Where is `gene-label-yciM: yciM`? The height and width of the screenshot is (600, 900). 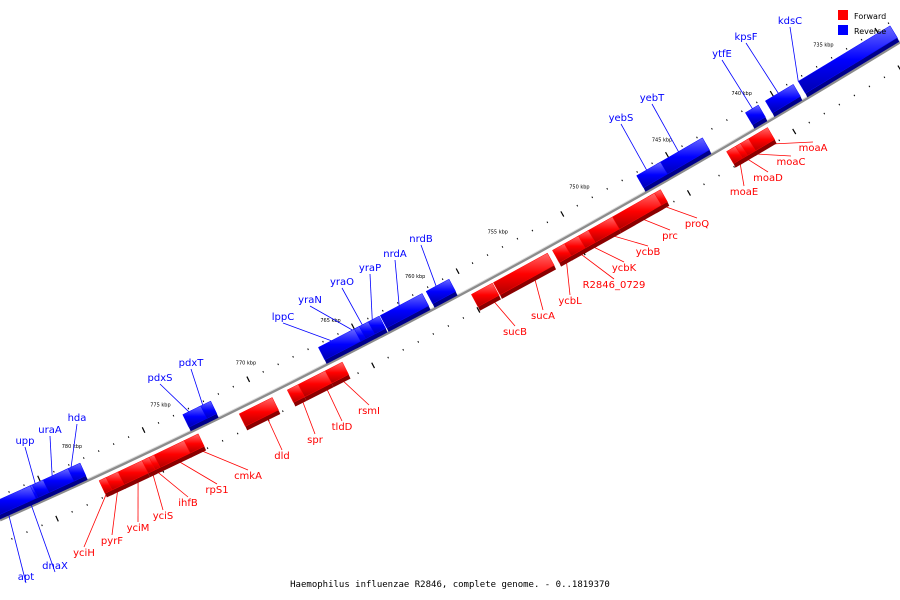 gene-label-yciM: yciM is located at coordinates (138, 528).